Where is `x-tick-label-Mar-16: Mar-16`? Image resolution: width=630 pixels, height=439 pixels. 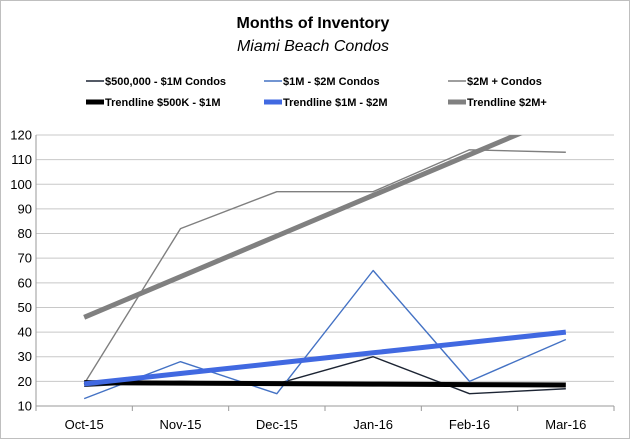
x-tick-label-Mar-16: Mar-16 is located at coordinates (565, 424).